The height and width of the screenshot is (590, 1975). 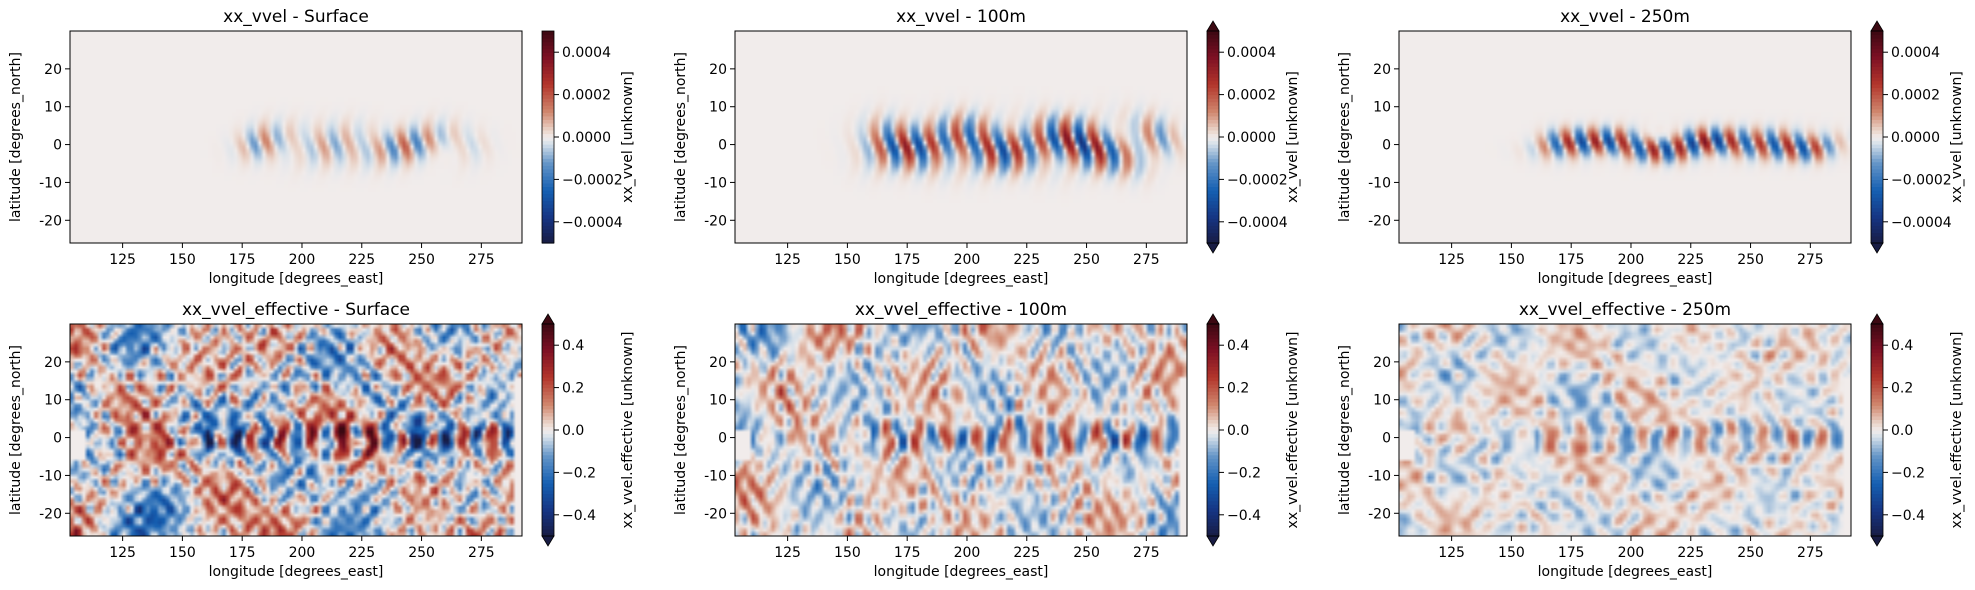 What do you see at coordinates (1238, 431) in the screenshot?
I see `colorbar-tick-label: 0.0` at bounding box center [1238, 431].